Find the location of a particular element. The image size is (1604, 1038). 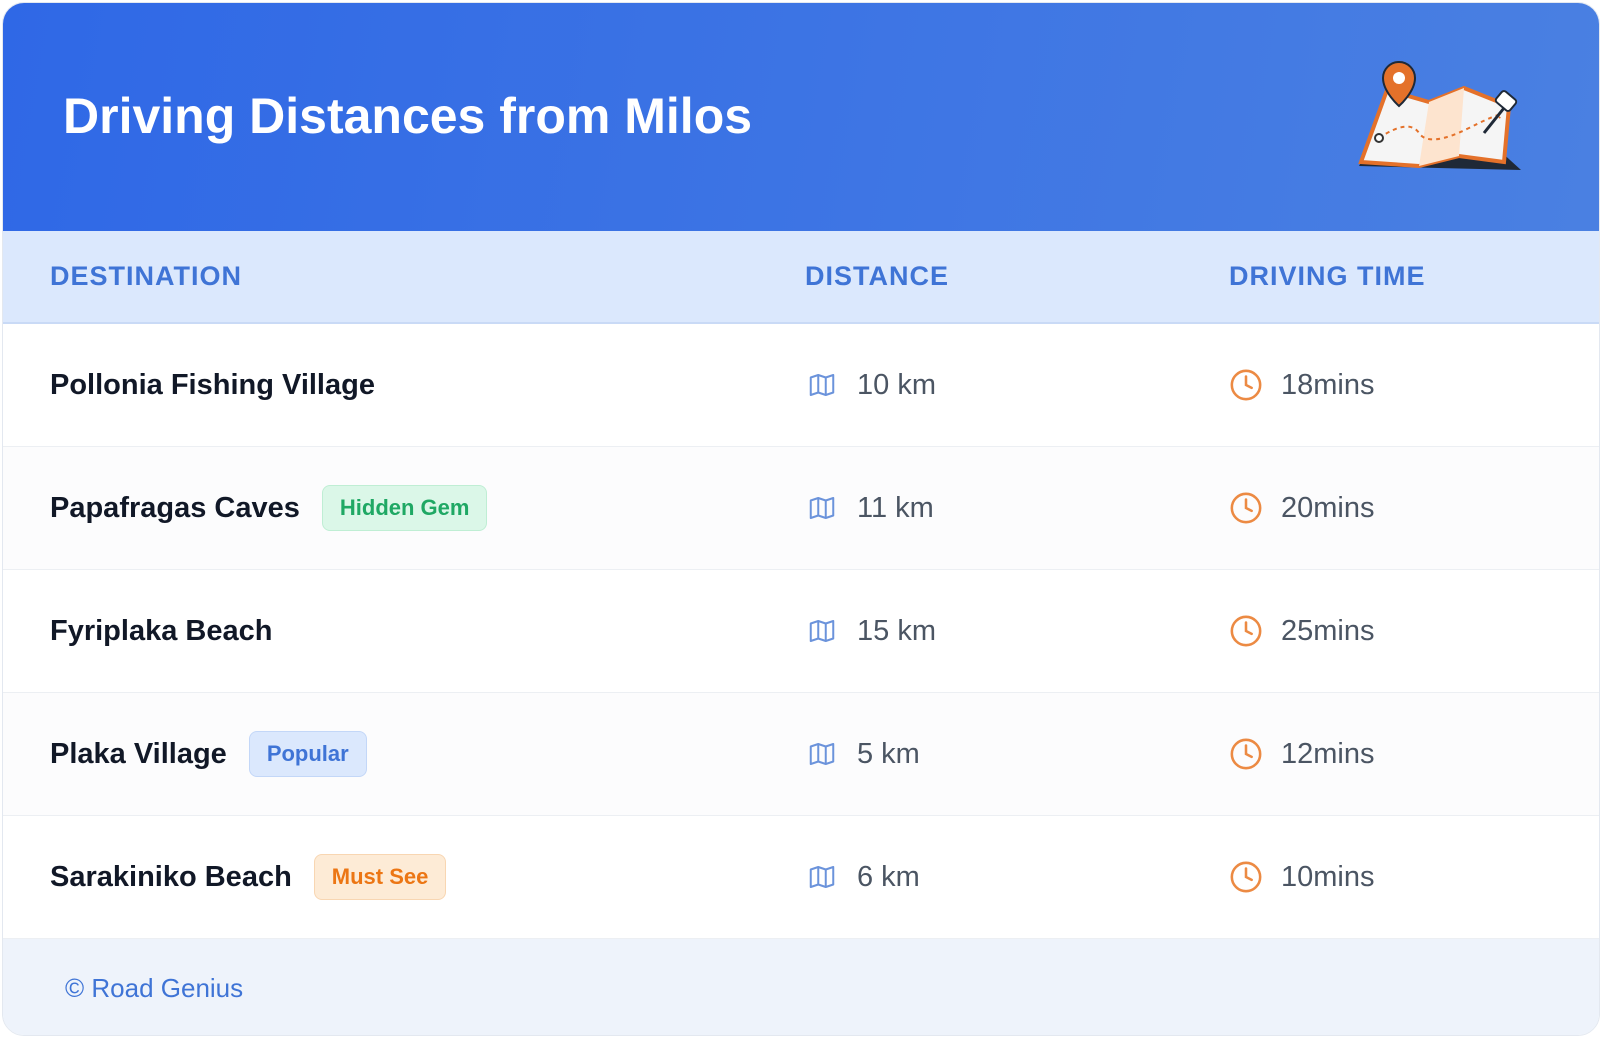

badge: Hidden Gem is located at coordinates (404, 508).